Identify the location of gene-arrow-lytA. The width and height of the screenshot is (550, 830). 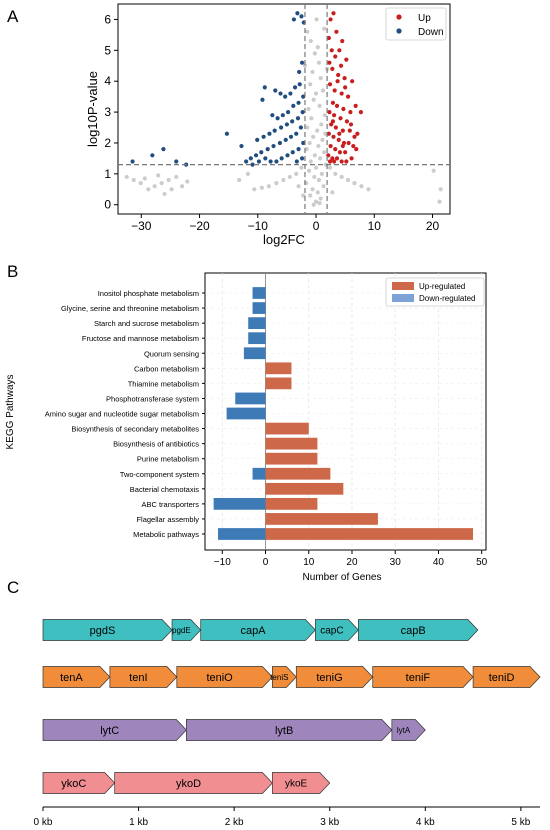
(408, 730).